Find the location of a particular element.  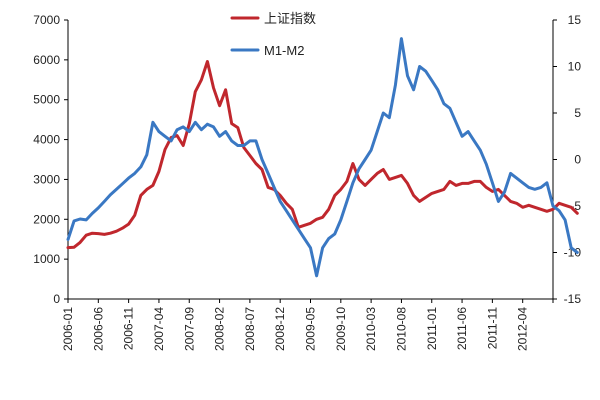

y-left-tick-label: 5000 is located at coordinates (46, 100).